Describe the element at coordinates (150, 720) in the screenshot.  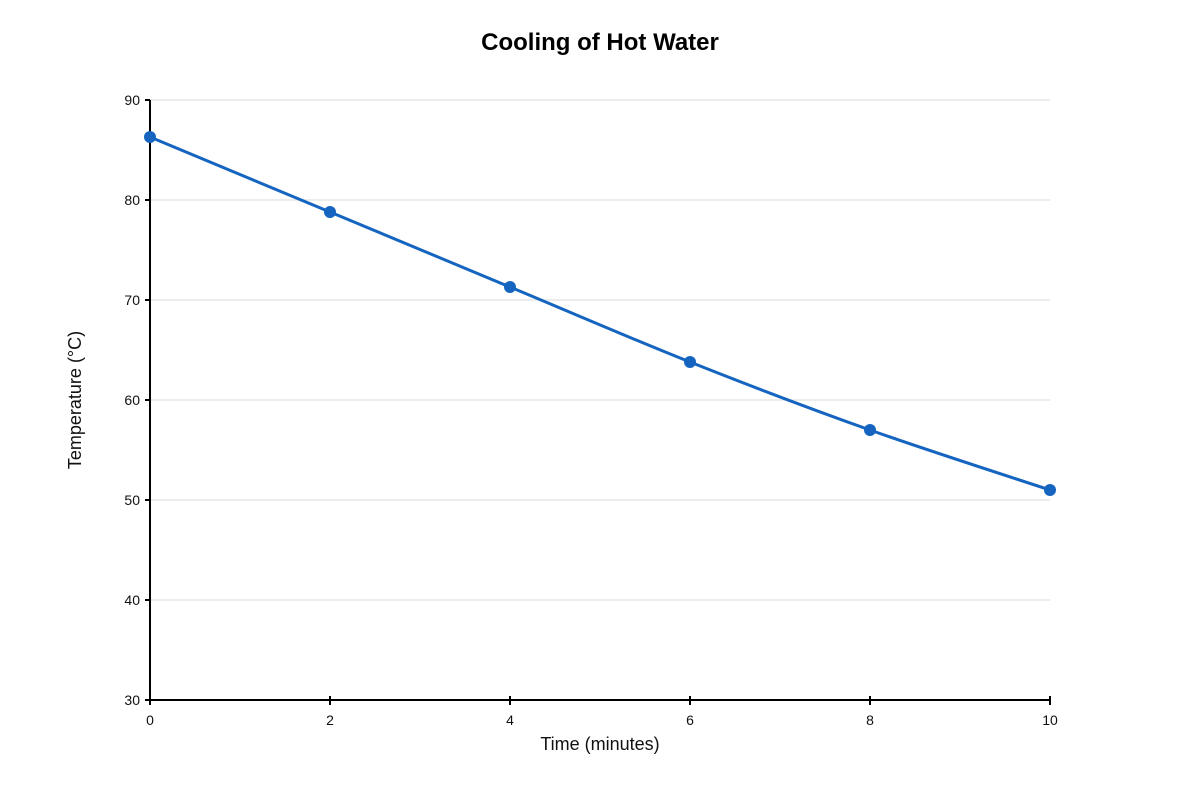
I see `x-tick-label-0: 0` at that location.